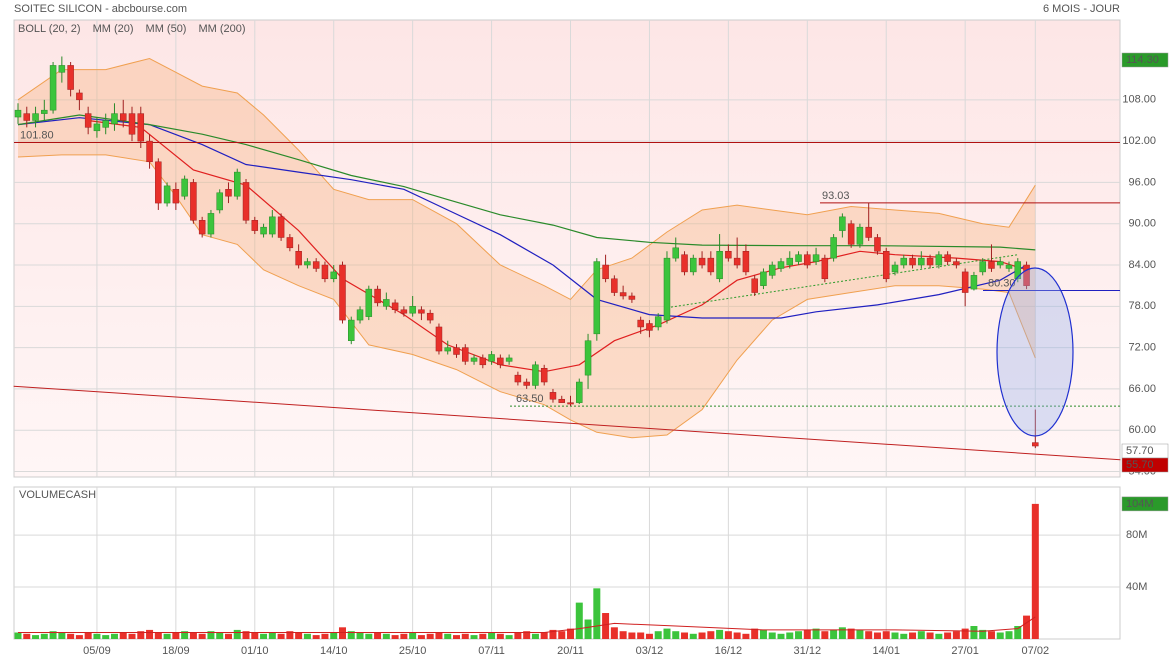  Describe the element at coordinates (1136, 587) in the screenshot. I see `y-tick-label: 40M` at that location.